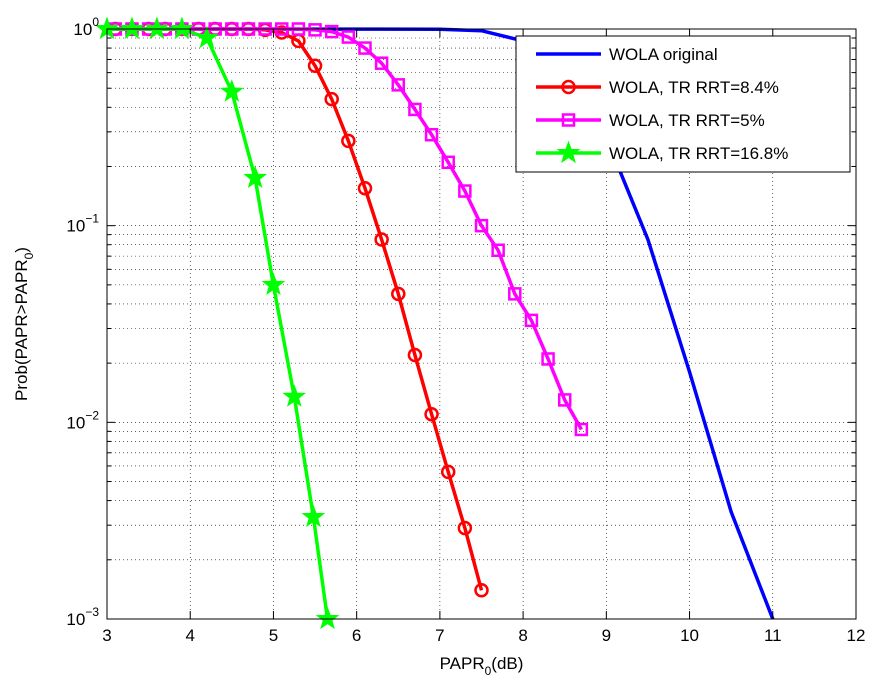 Image resolution: width=882 pixels, height=691 pixels. What do you see at coordinates (356, 635) in the screenshot?
I see `x-tick-label: 6` at bounding box center [356, 635].